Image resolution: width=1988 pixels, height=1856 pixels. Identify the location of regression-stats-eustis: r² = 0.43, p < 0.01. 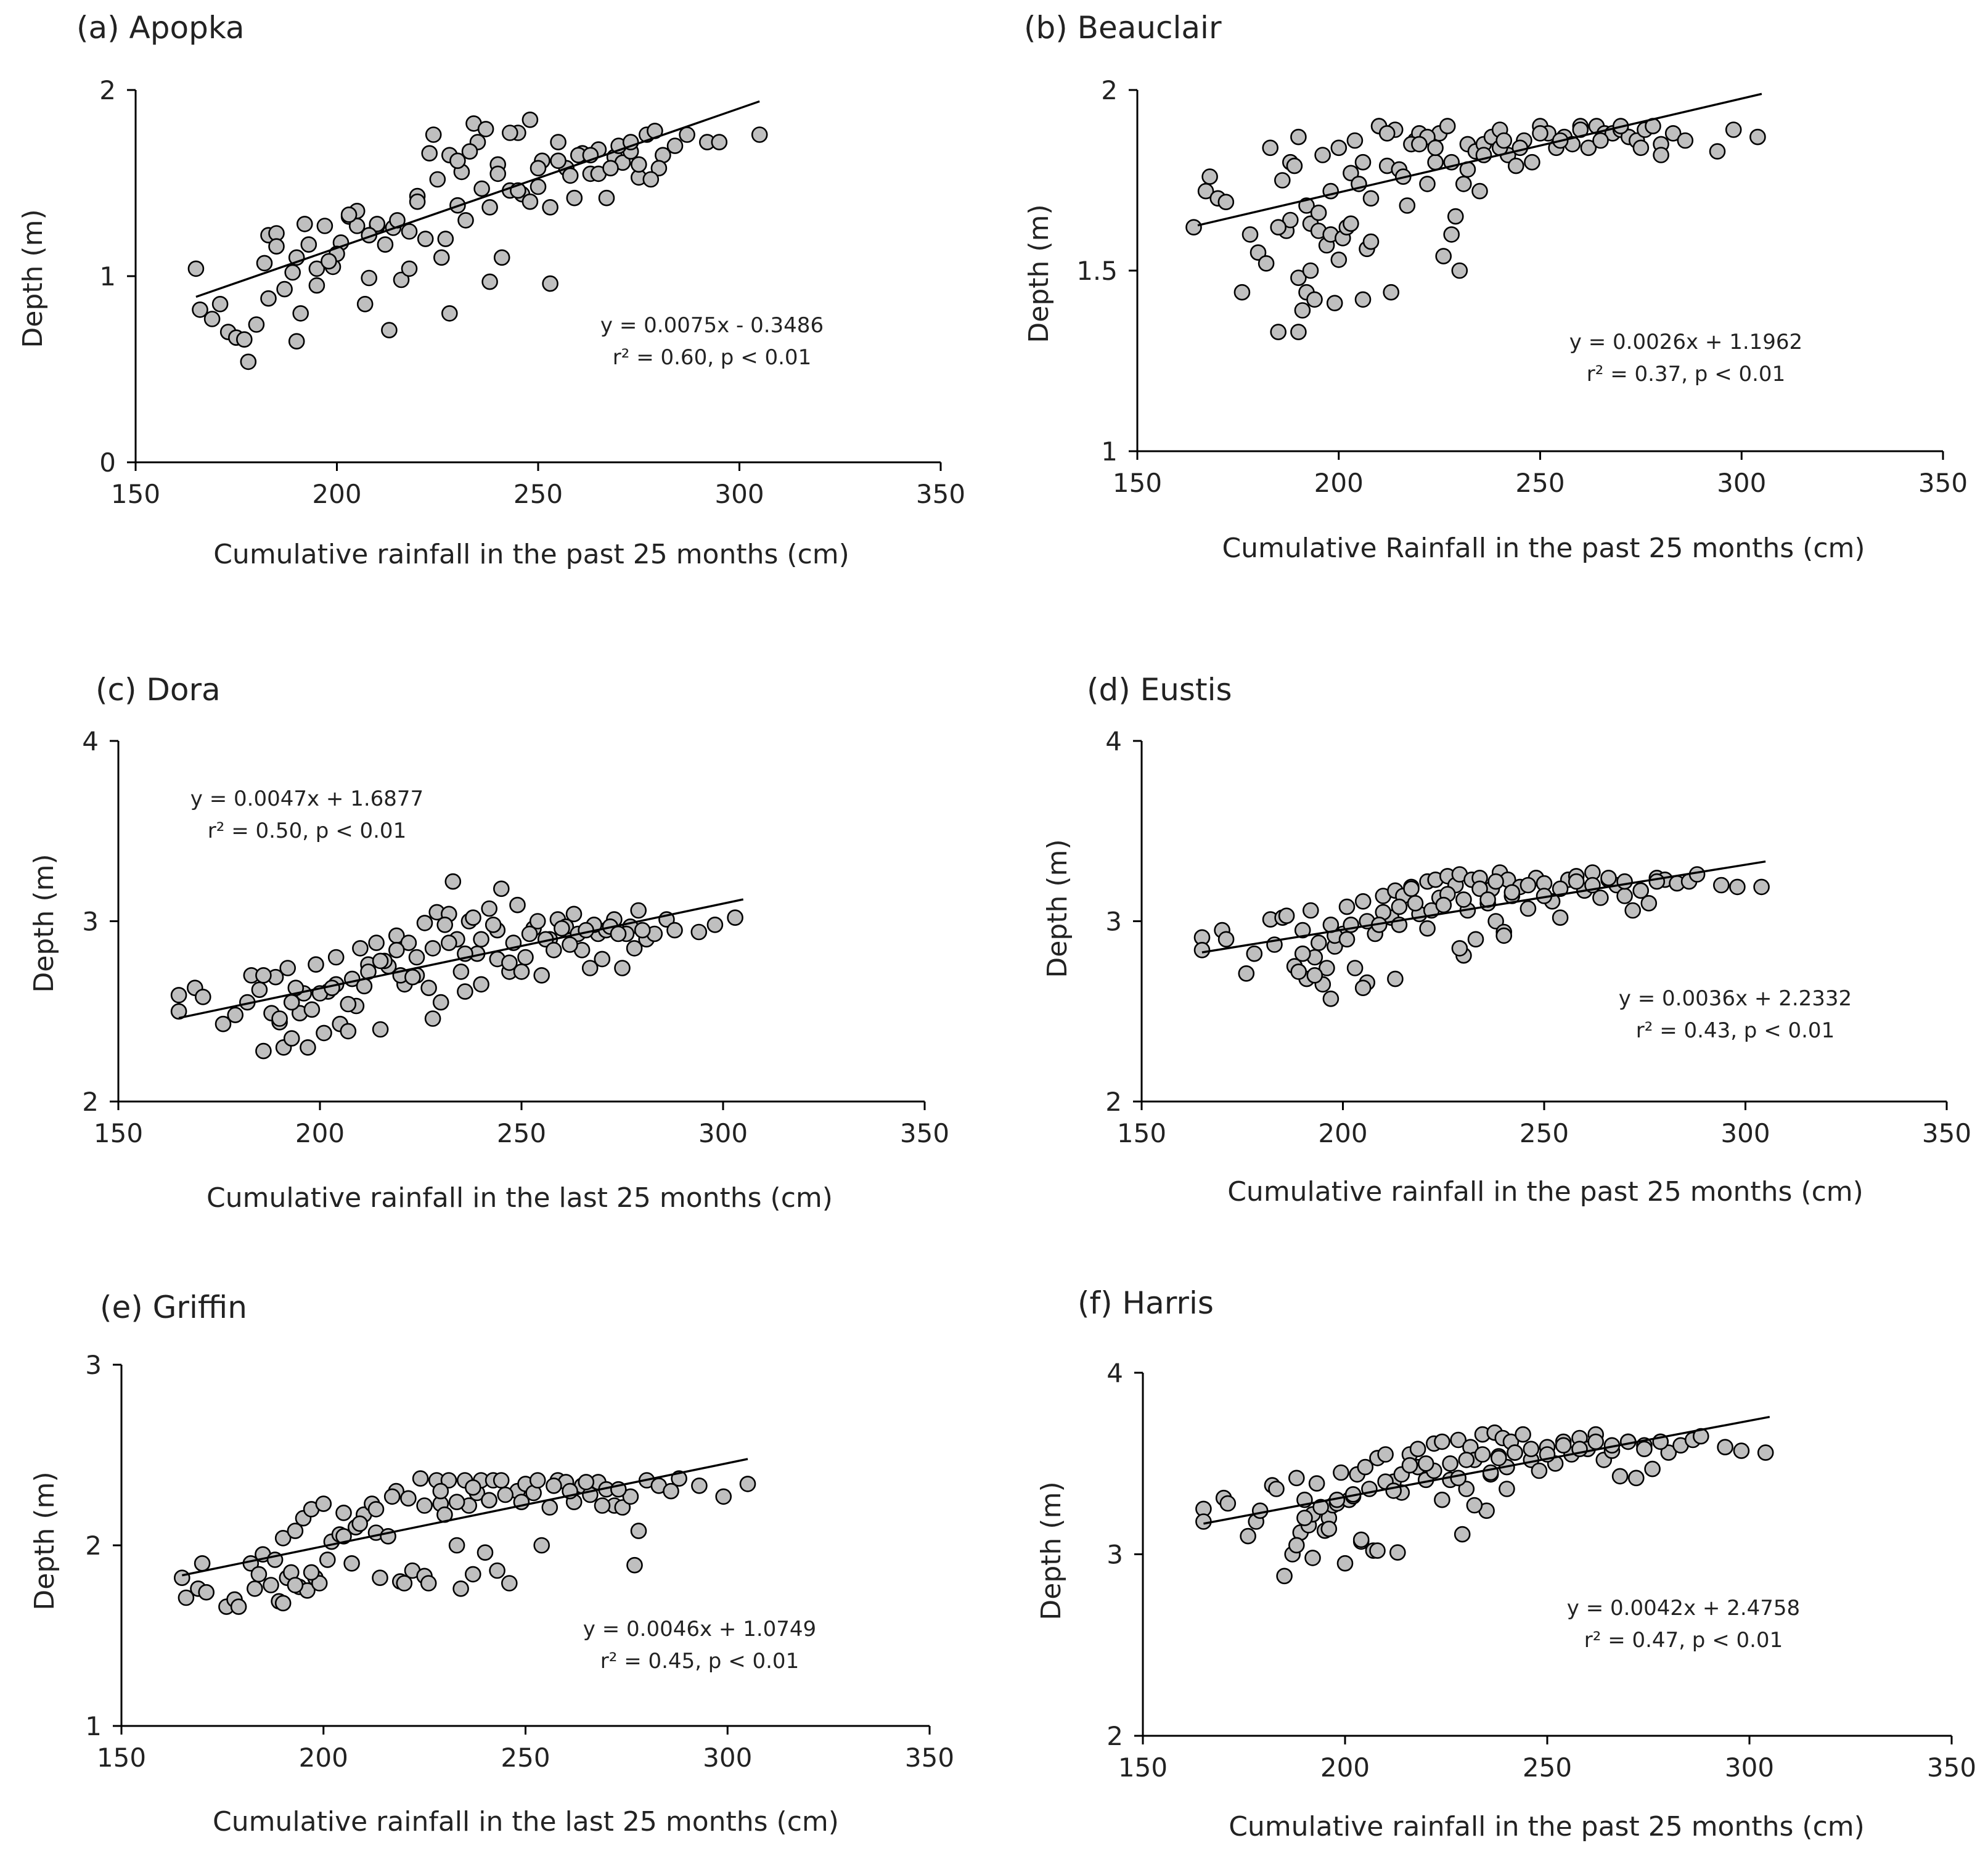
(1735, 1030).